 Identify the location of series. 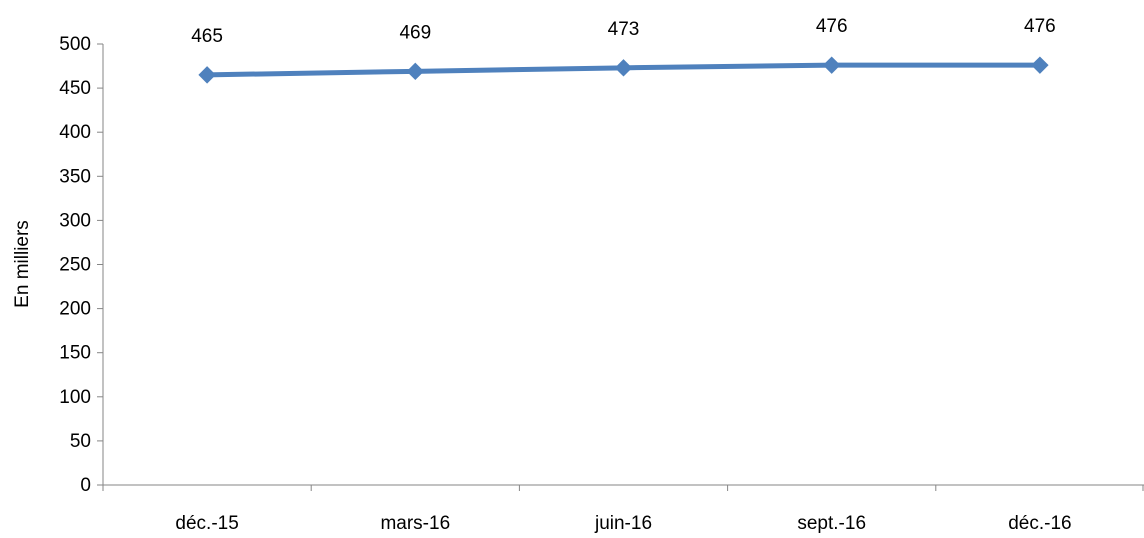
(623, 70).